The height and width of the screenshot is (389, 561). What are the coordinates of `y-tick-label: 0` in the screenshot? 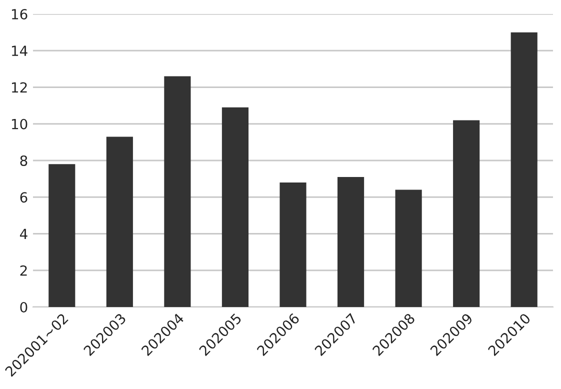 It's located at (24, 307).